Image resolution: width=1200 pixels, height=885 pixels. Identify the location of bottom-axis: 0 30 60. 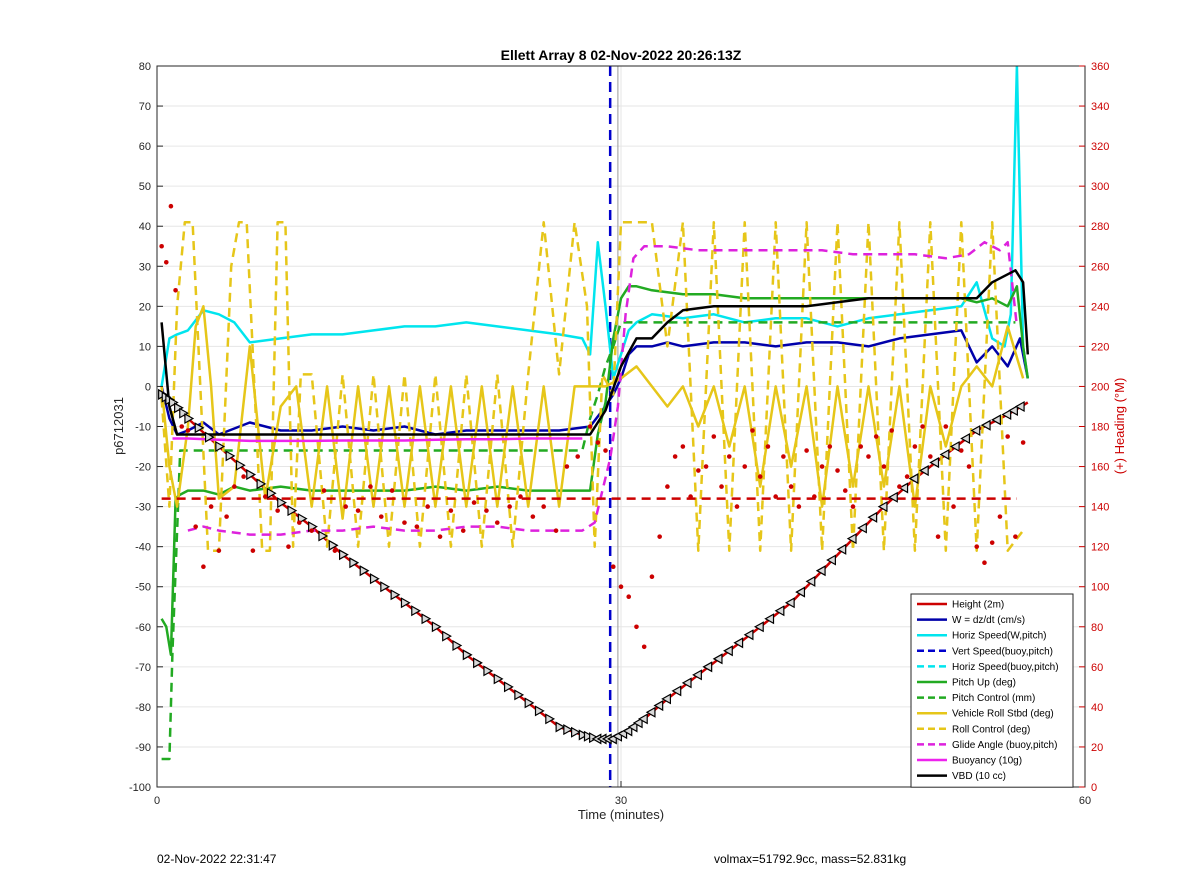
(622, 794).